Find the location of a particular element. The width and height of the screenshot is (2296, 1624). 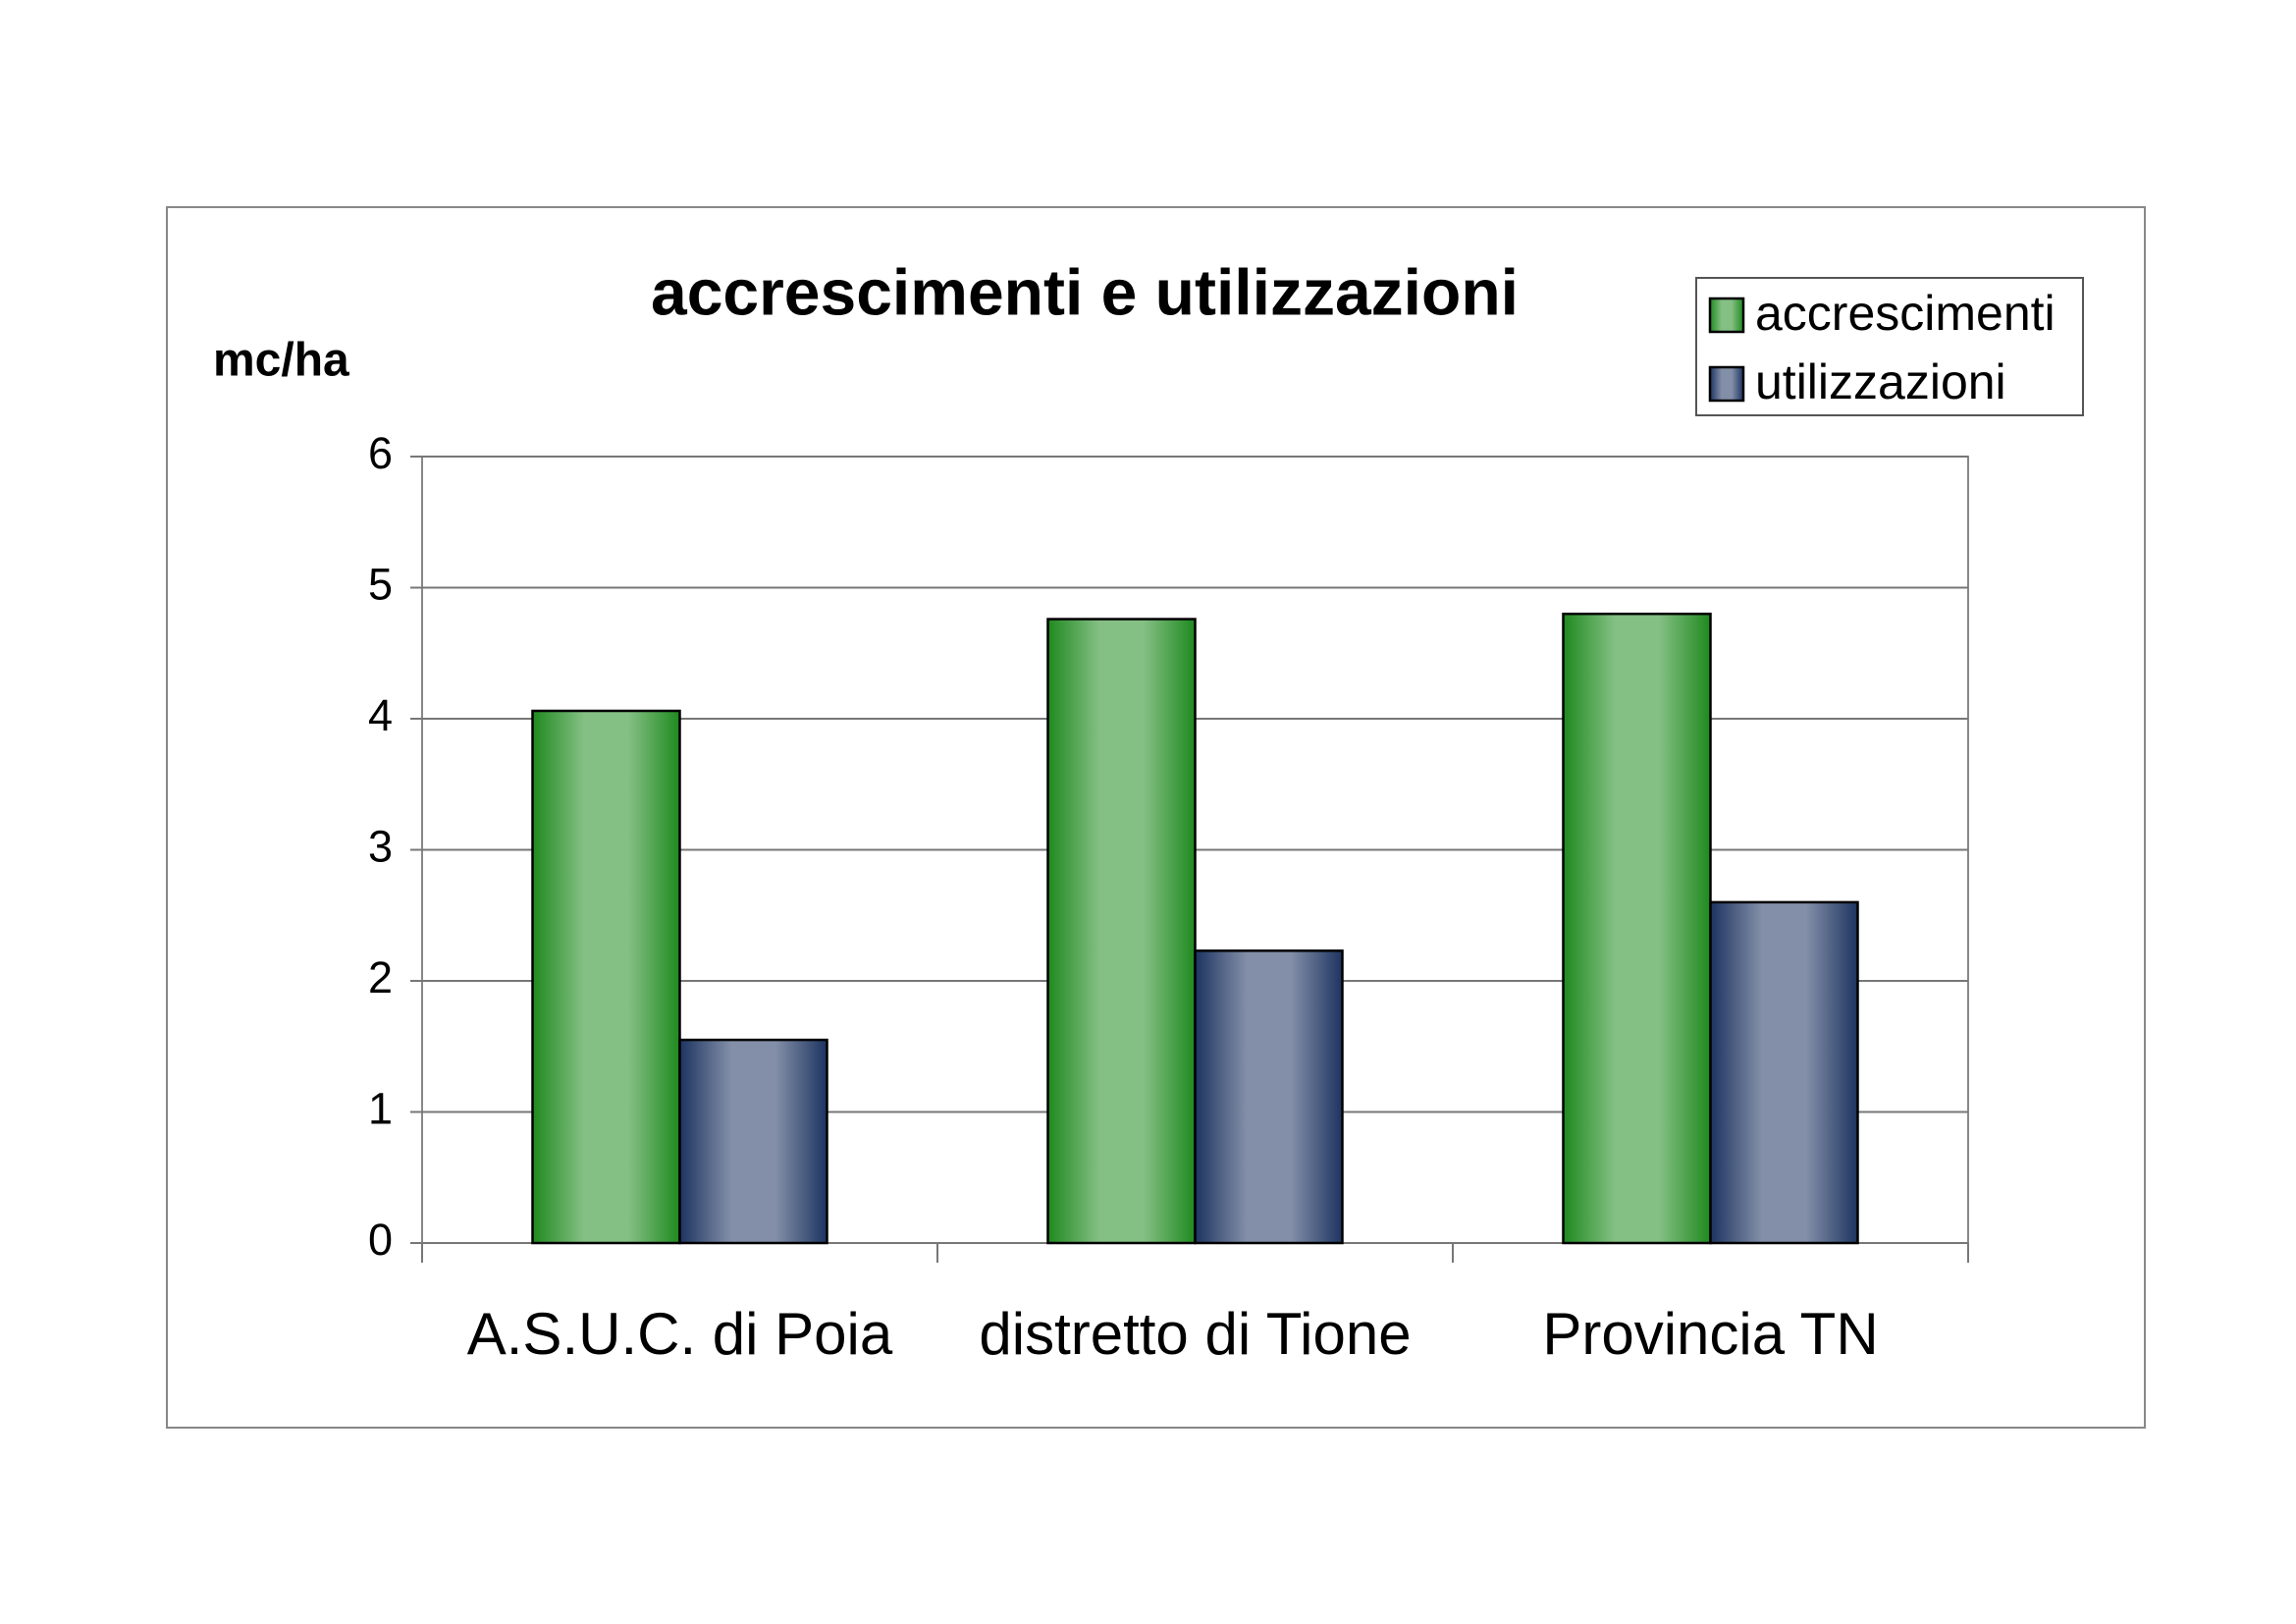

legend-label: accrescimenti is located at coordinates (1905, 313).